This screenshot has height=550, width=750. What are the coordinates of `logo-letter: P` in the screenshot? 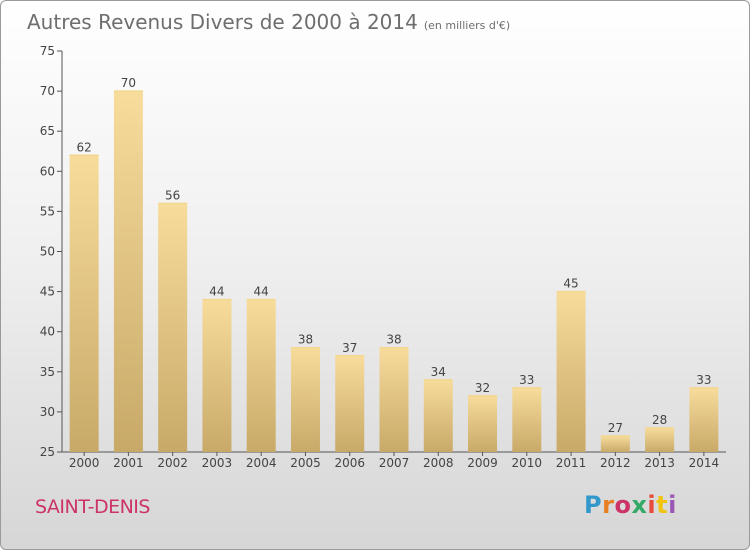 It's located at (593, 505).